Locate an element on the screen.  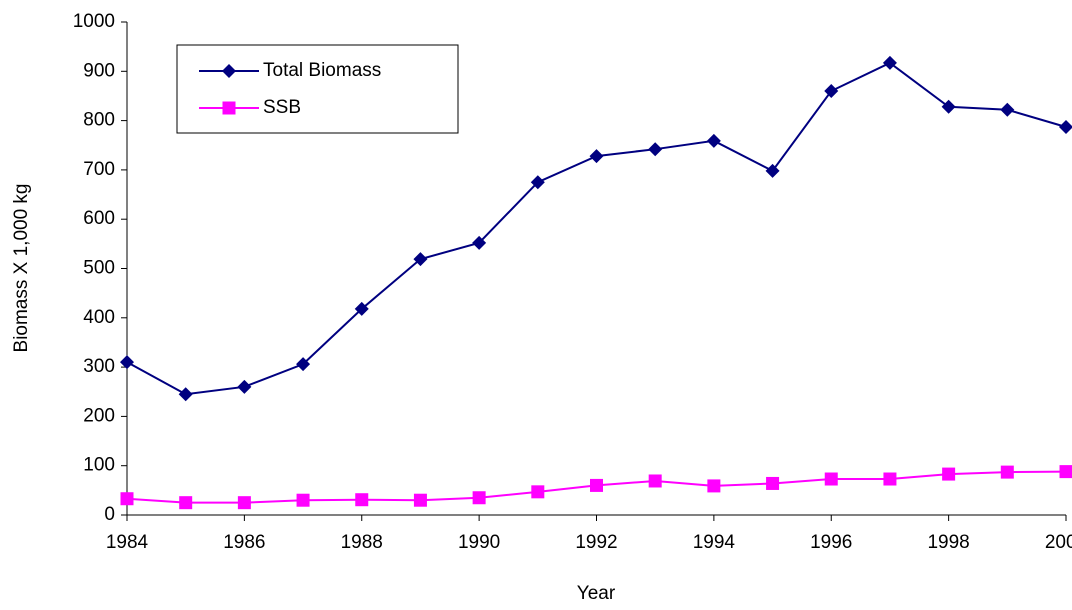
x-tick-label: 1994 is located at coordinates (714, 542).